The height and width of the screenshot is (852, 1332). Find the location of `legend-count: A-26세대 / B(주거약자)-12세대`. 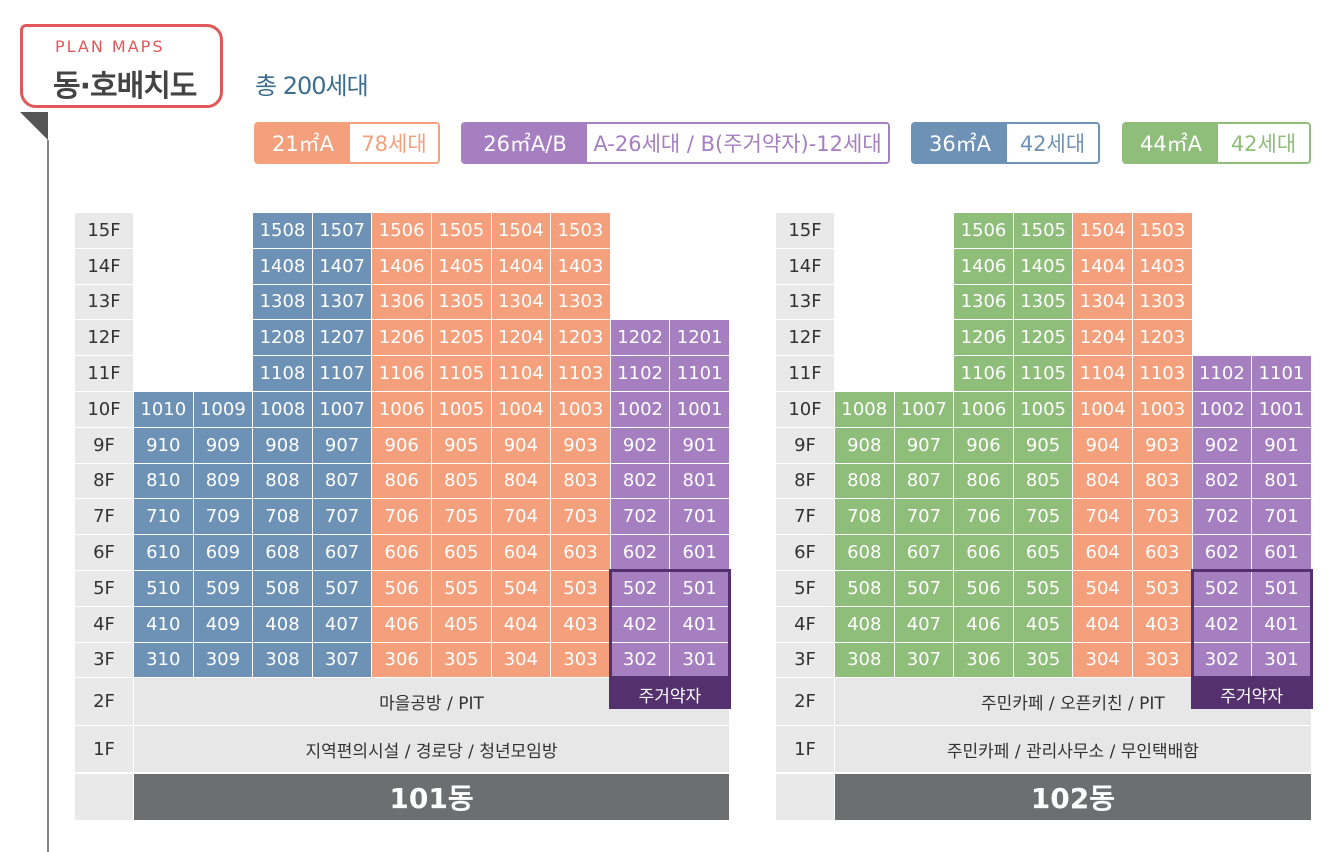

legend-count: A-26세대 / B(주거약자)-12세대 is located at coordinates (737, 143).